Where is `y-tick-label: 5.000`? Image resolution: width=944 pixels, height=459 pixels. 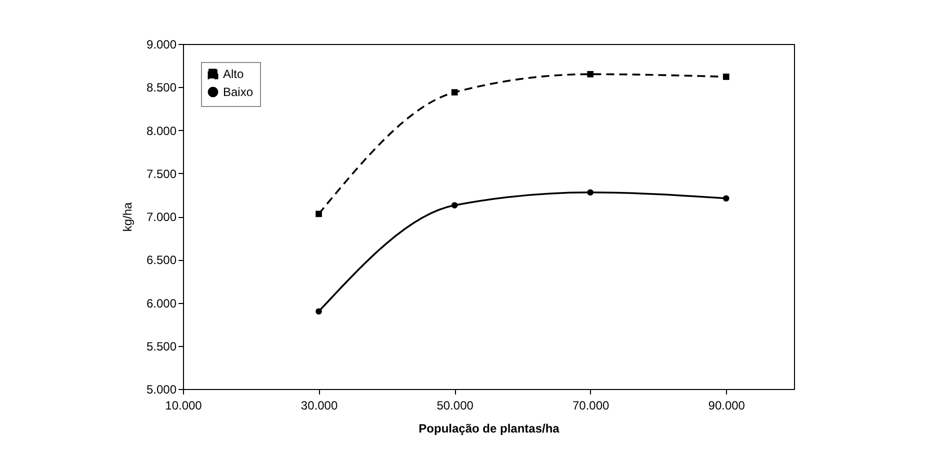 y-tick-label: 5.000 is located at coordinates (161, 389).